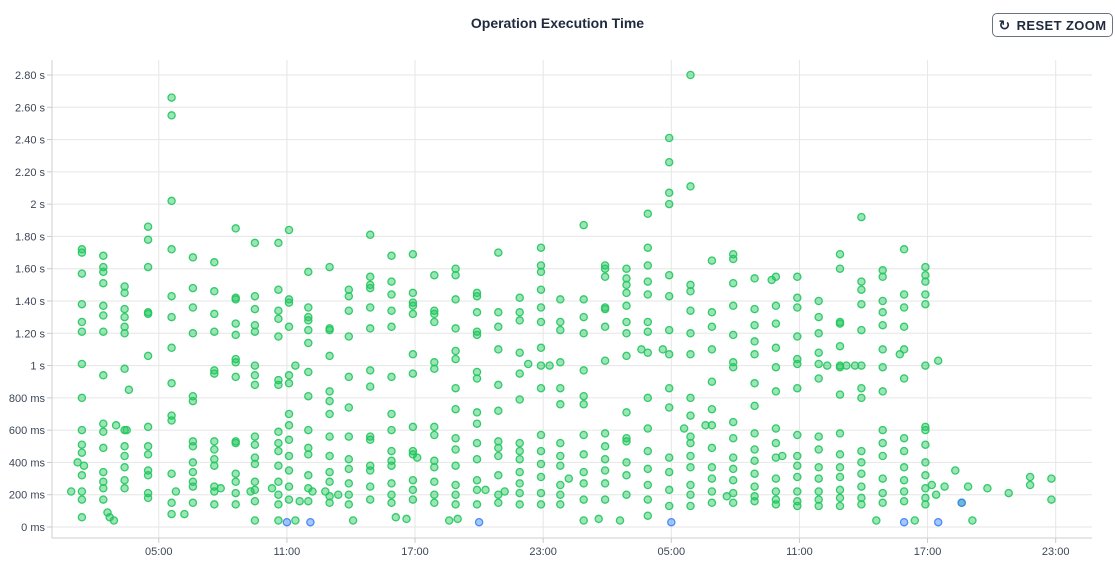 The image size is (1115, 568). What do you see at coordinates (30, 302) in the screenshot?
I see `y-tick-label: 1.40 s` at bounding box center [30, 302].